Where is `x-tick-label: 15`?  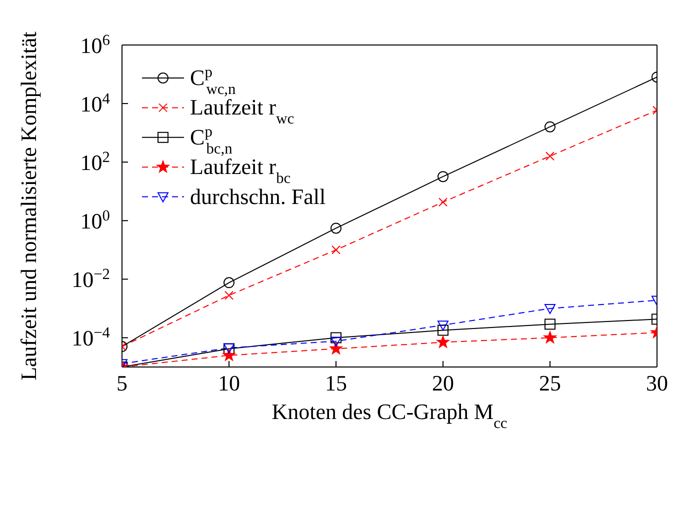 x-tick-label: 15 is located at coordinates (336, 383).